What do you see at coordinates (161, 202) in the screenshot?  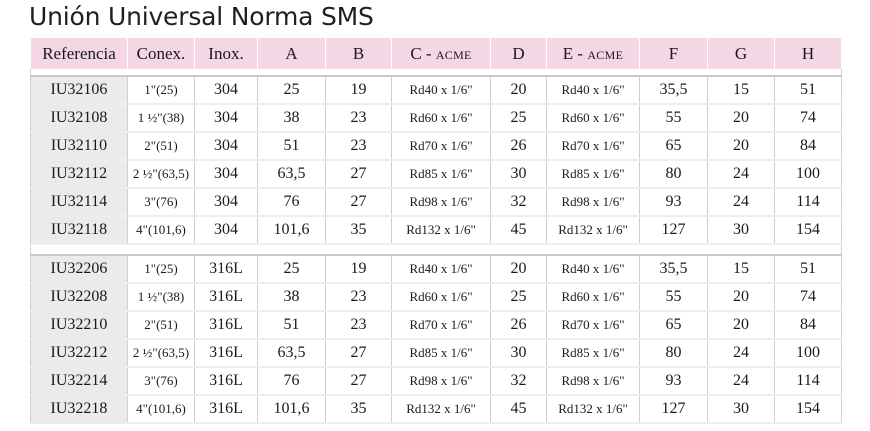 I see `cell-conex: 3"(76)` at bounding box center [161, 202].